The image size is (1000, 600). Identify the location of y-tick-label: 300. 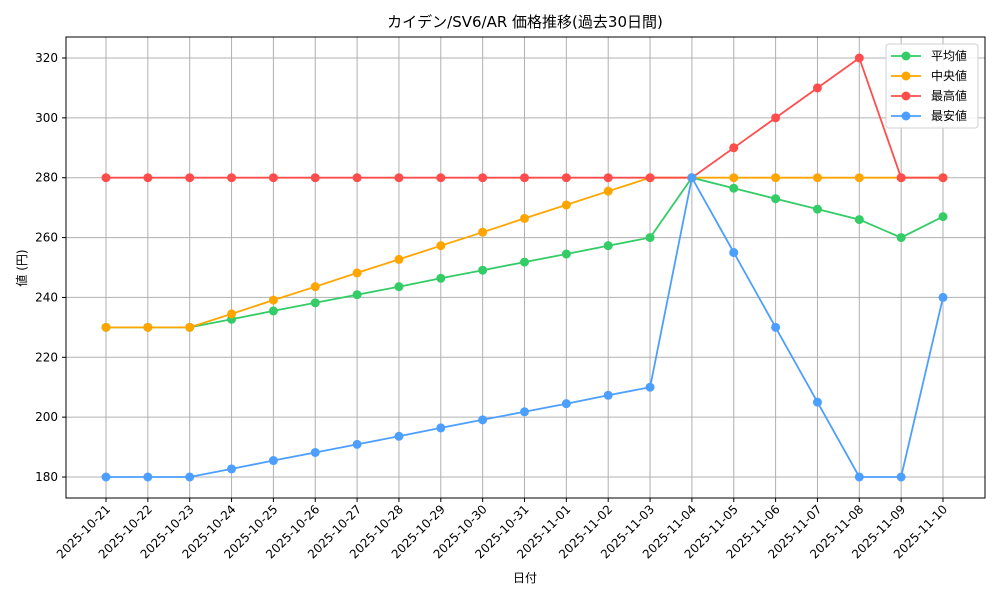
(46, 118).